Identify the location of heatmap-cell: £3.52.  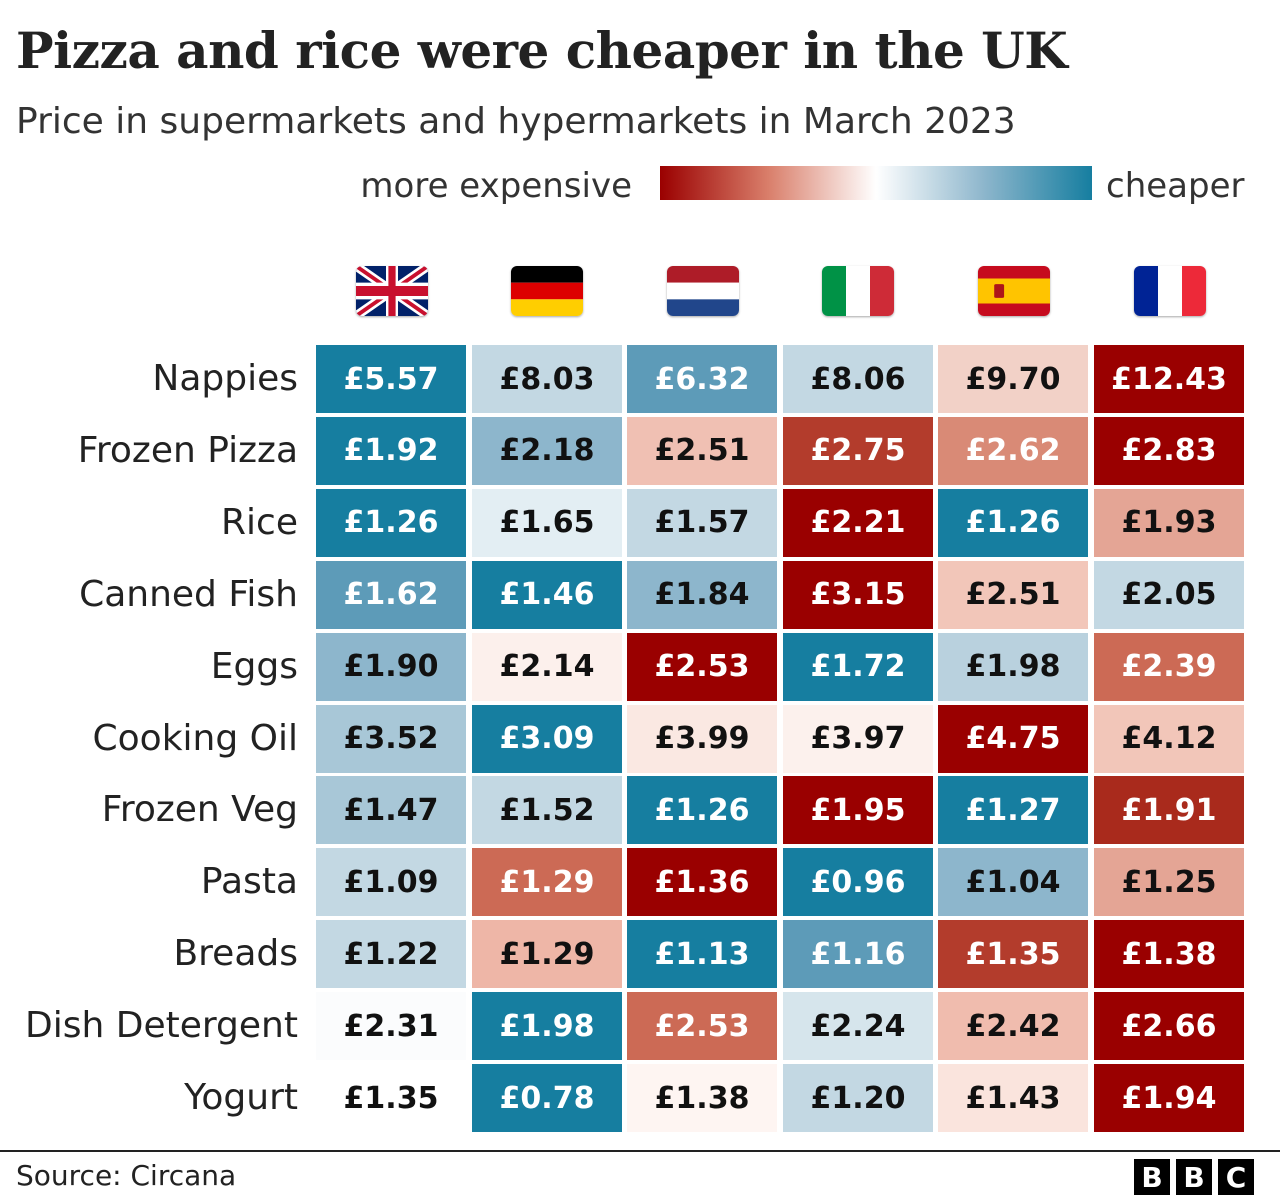
(391, 738).